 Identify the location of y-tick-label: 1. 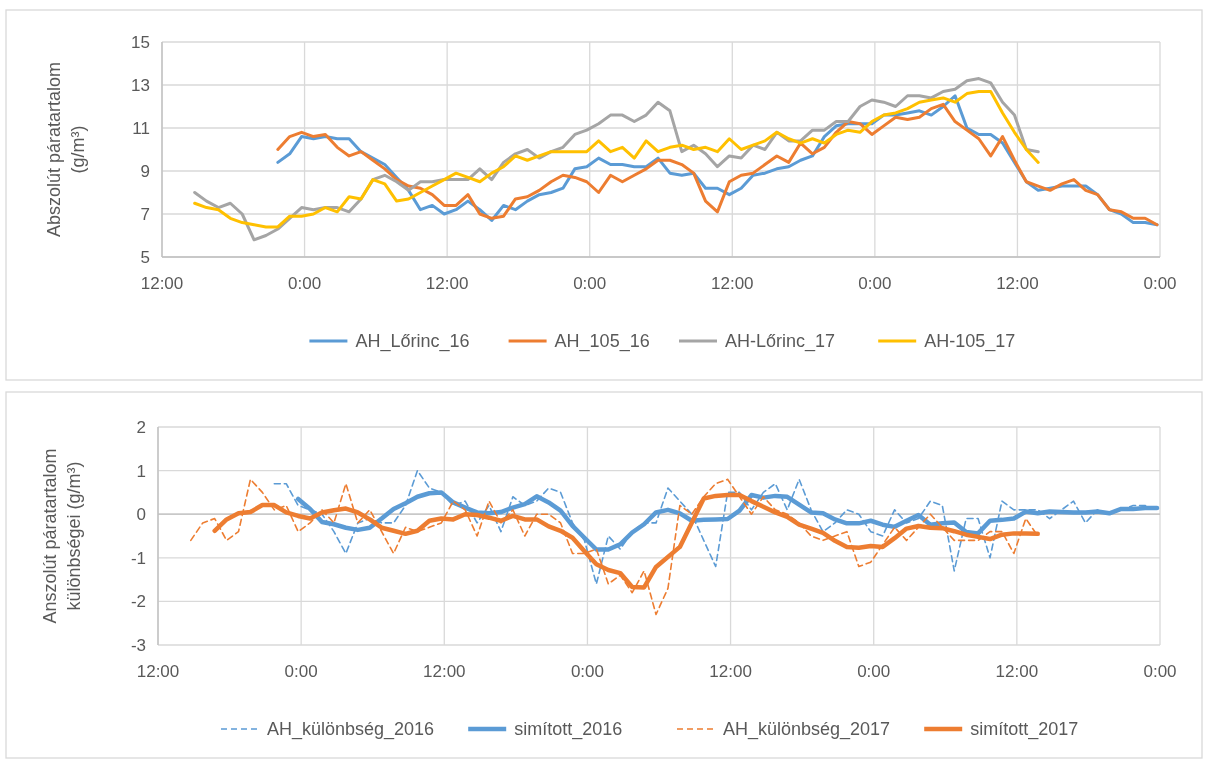
(141, 471).